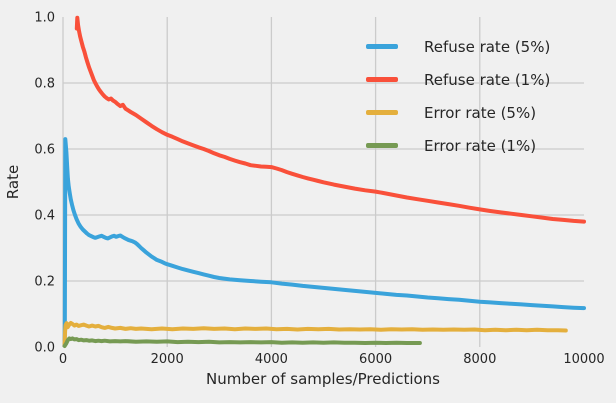  I want to click on legend-label: Error rate (5%), so click(480, 112).